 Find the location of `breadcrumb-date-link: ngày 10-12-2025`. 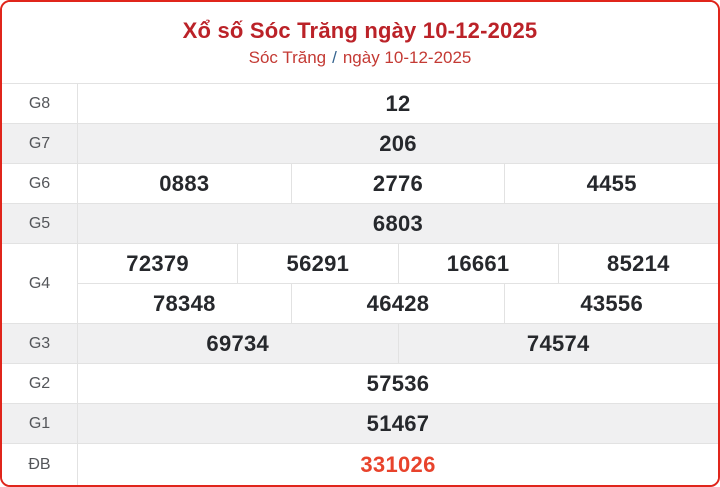

breadcrumb-date-link: ngày 10-12-2025 is located at coordinates (407, 57).